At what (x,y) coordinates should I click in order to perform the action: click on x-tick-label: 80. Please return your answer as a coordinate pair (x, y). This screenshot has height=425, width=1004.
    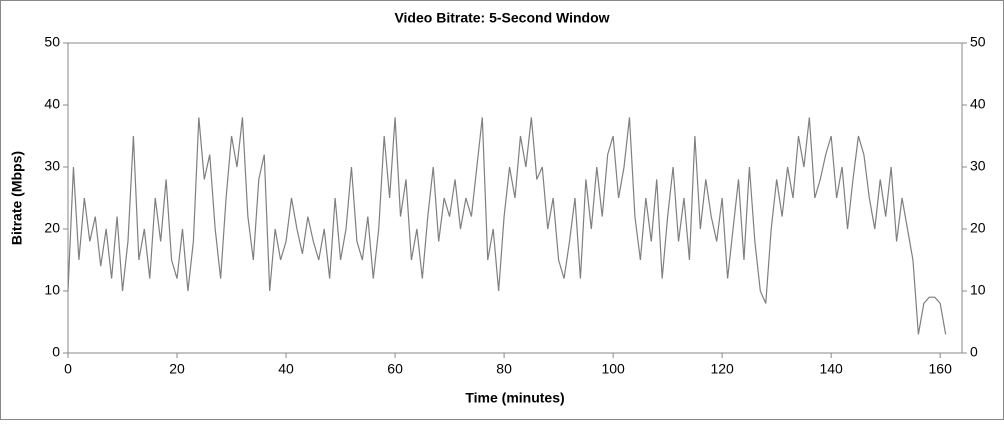
    Looking at the image, I should click on (504, 369).